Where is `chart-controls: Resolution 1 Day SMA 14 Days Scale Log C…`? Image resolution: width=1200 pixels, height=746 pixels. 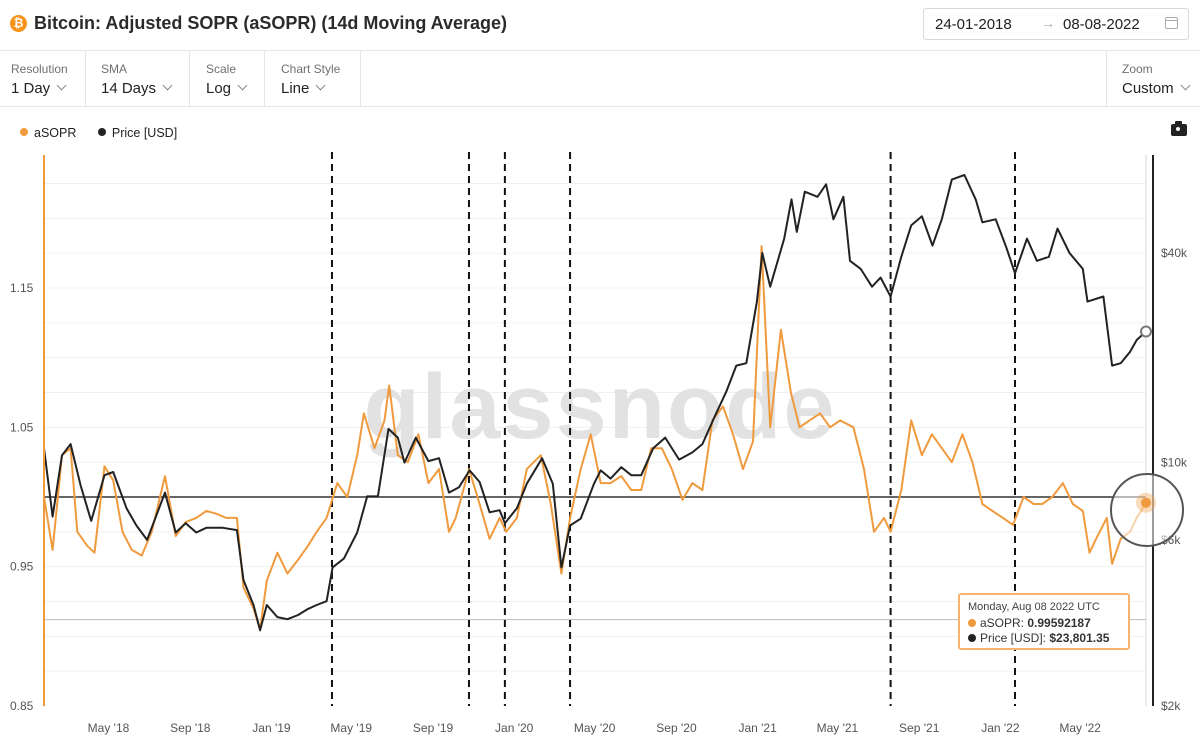 chart-controls: Resolution 1 Day SMA 14 Days Scale Log C… is located at coordinates (600, 78).